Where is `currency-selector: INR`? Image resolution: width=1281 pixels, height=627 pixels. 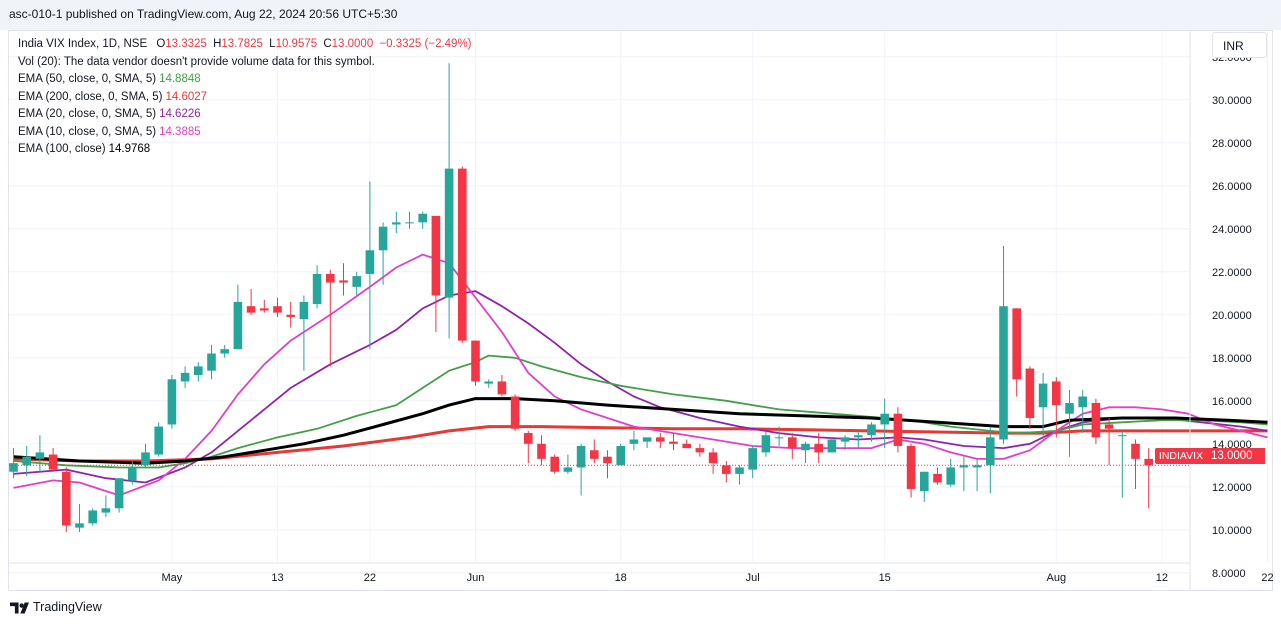 currency-selector: INR is located at coordinates (1239, 45).